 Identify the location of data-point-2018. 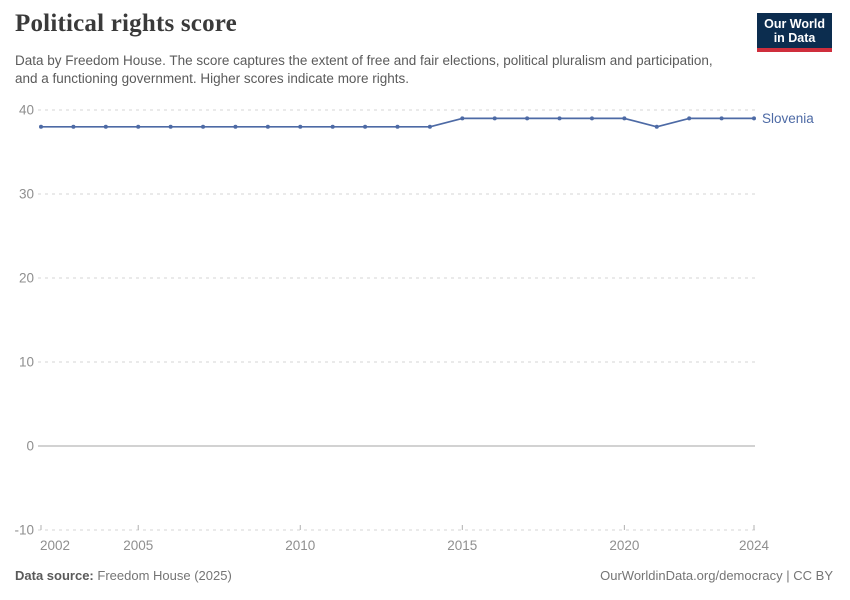
(559, 118).